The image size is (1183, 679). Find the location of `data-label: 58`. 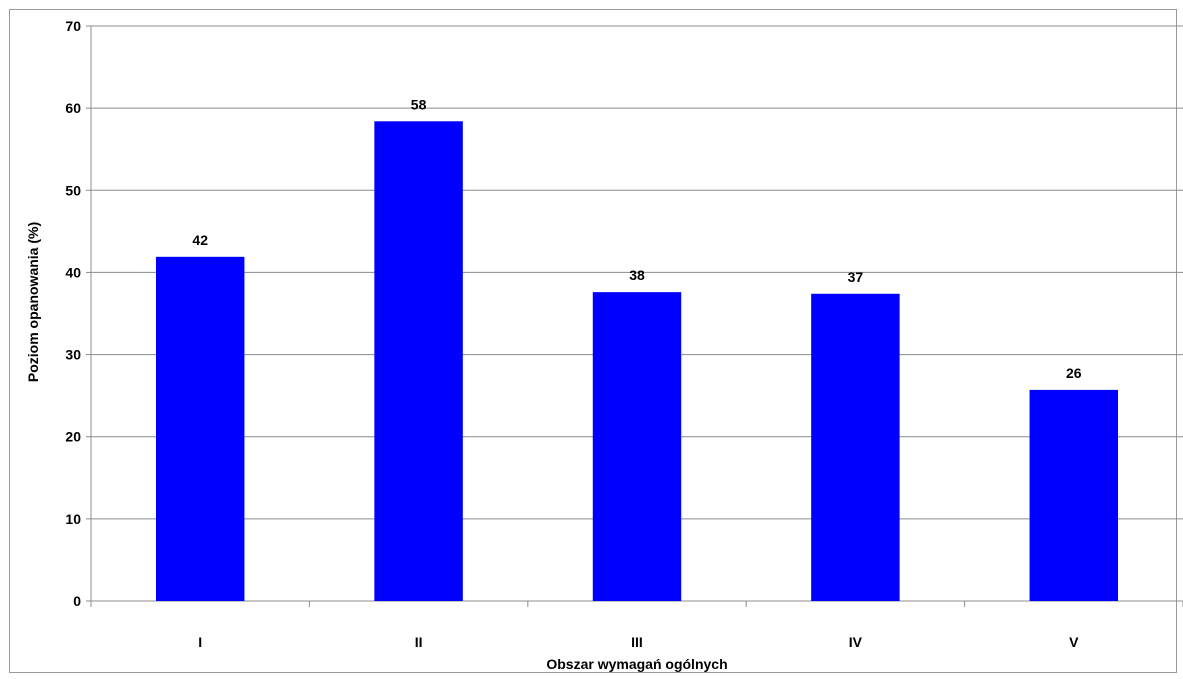

data-label: 58 is located at coordinates (419, 104).